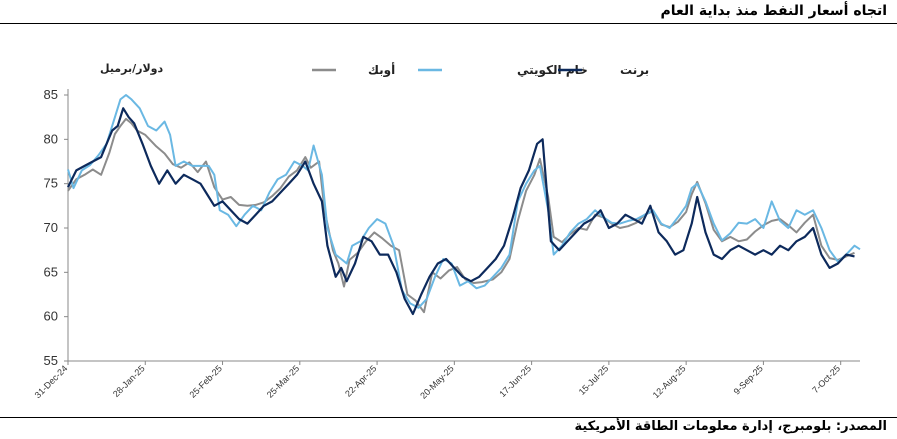 The height and width of the screenshot is (439, 897). What do you see at coordinates (360, 380) in the screenshot?
I see `x-tick-label: 22-Apr-25` at bounding box center [360, 380].